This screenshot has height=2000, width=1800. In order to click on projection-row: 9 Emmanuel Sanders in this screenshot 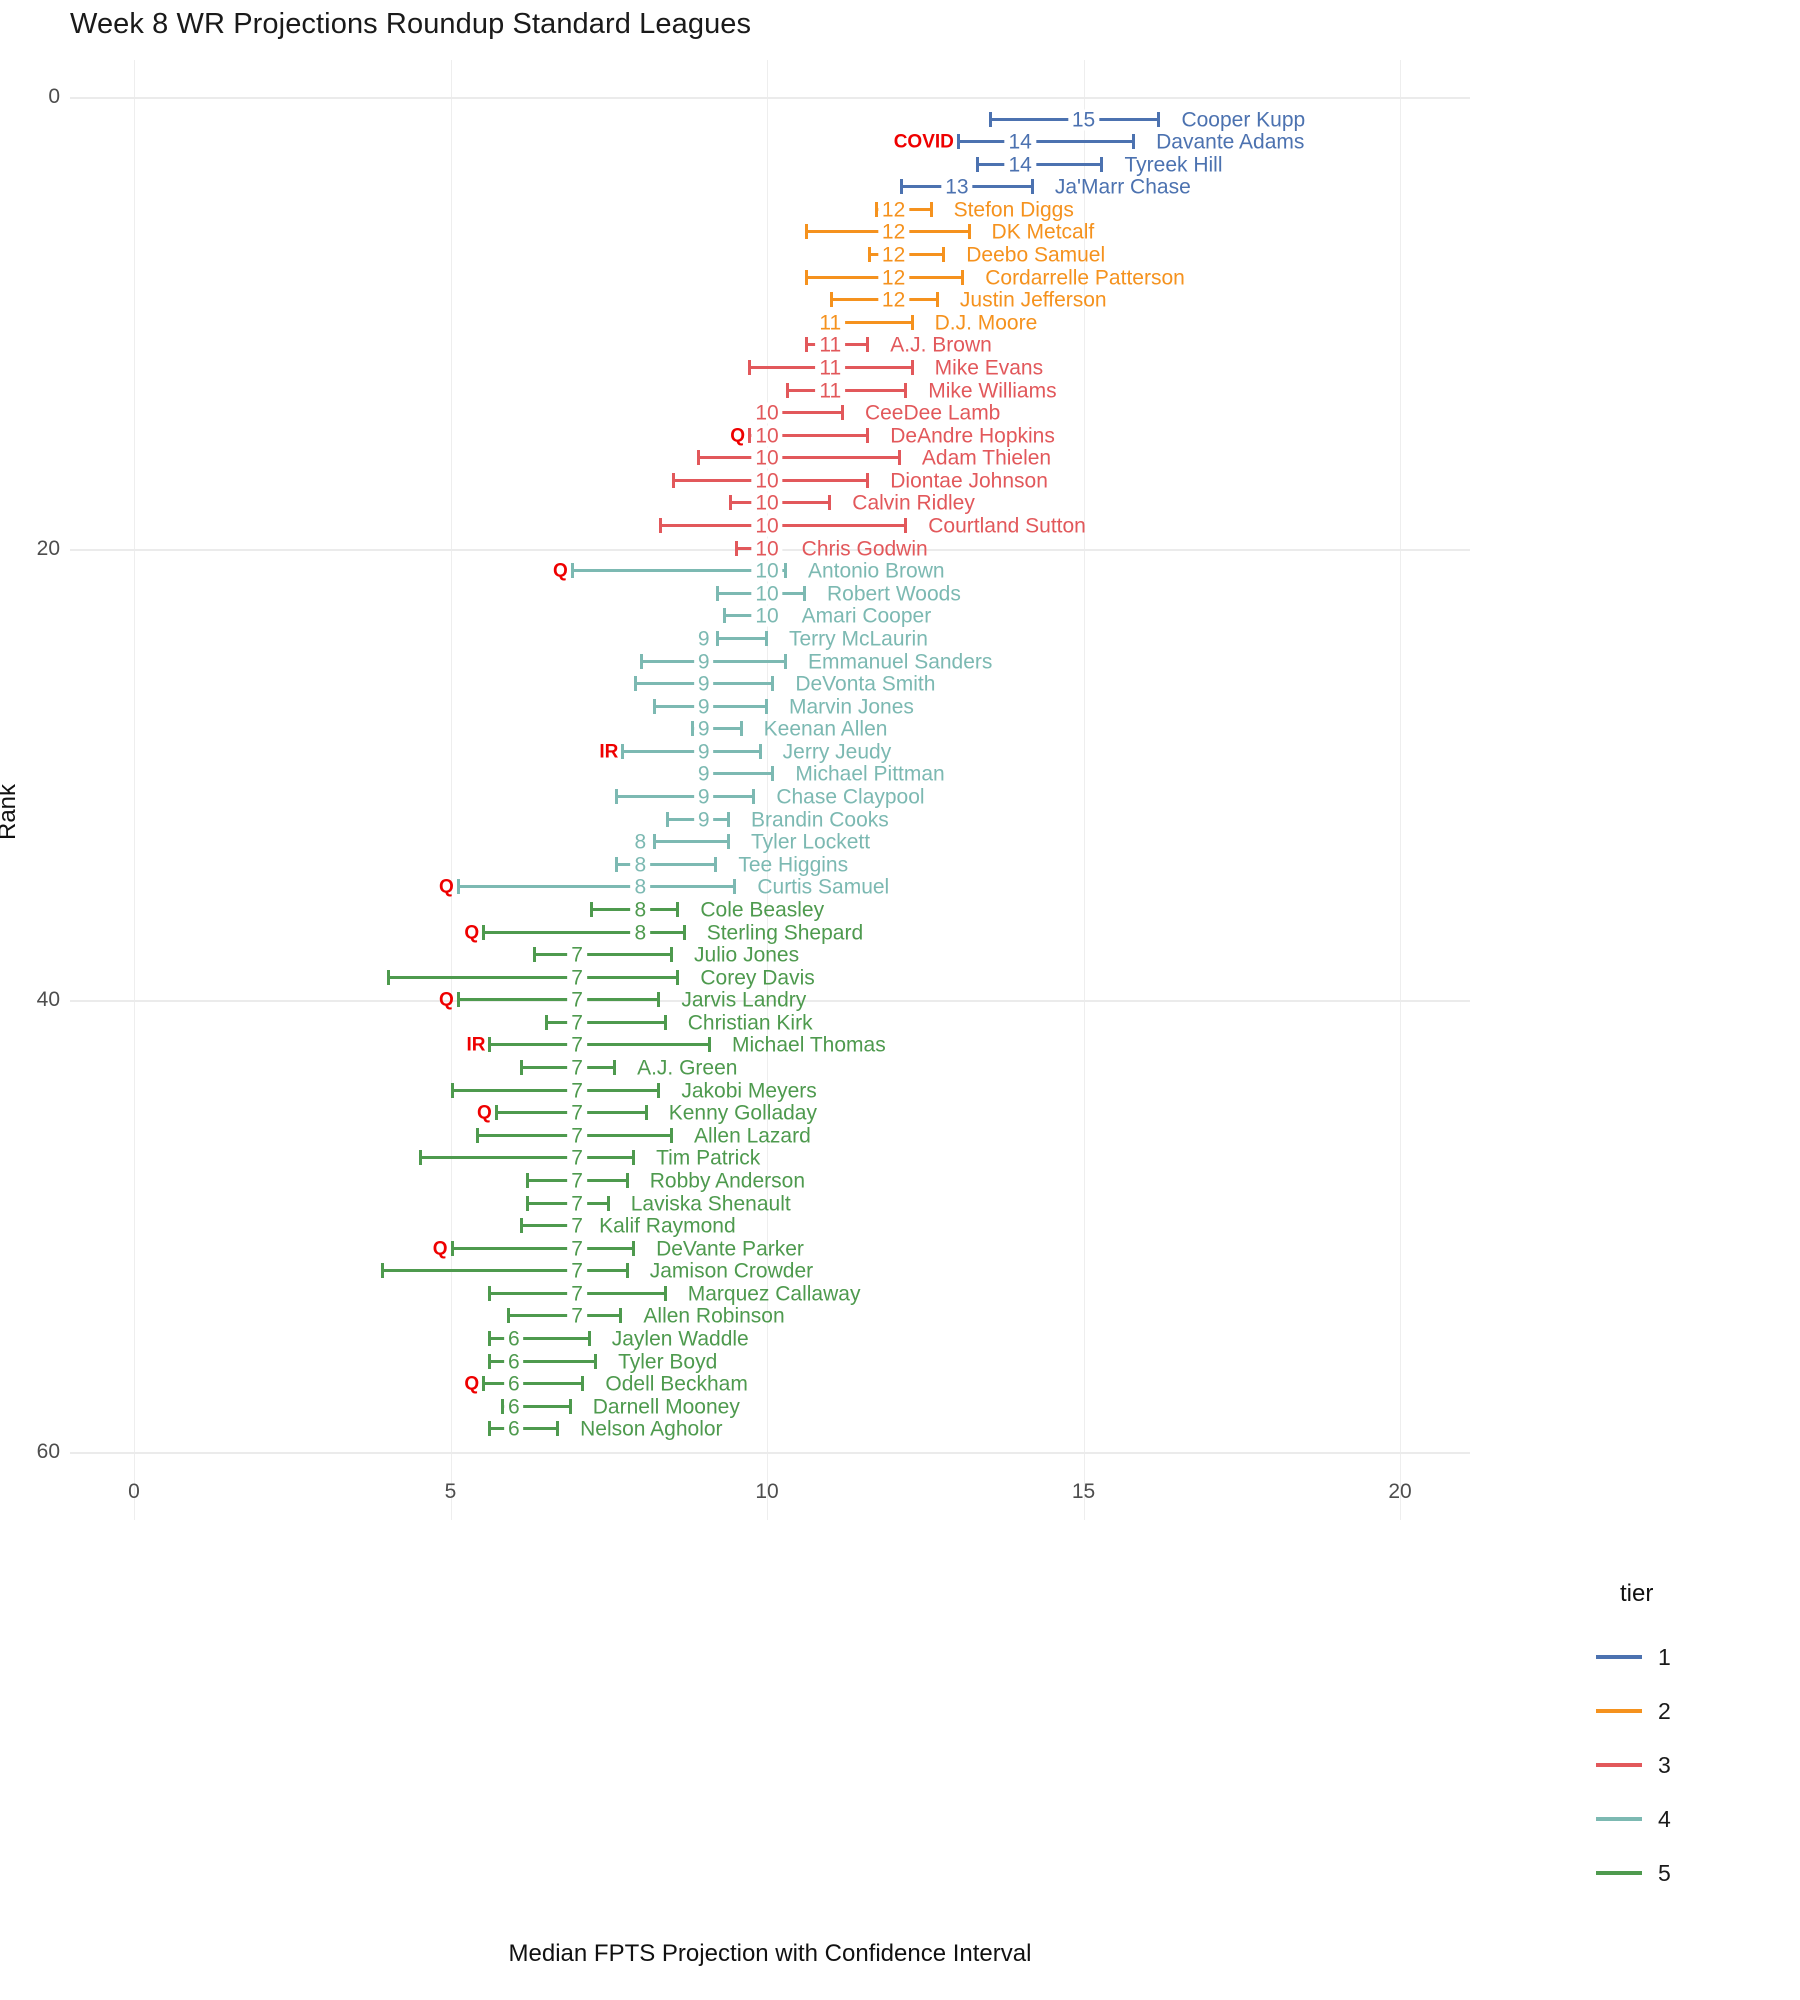, I will do `click(770, 662)`.